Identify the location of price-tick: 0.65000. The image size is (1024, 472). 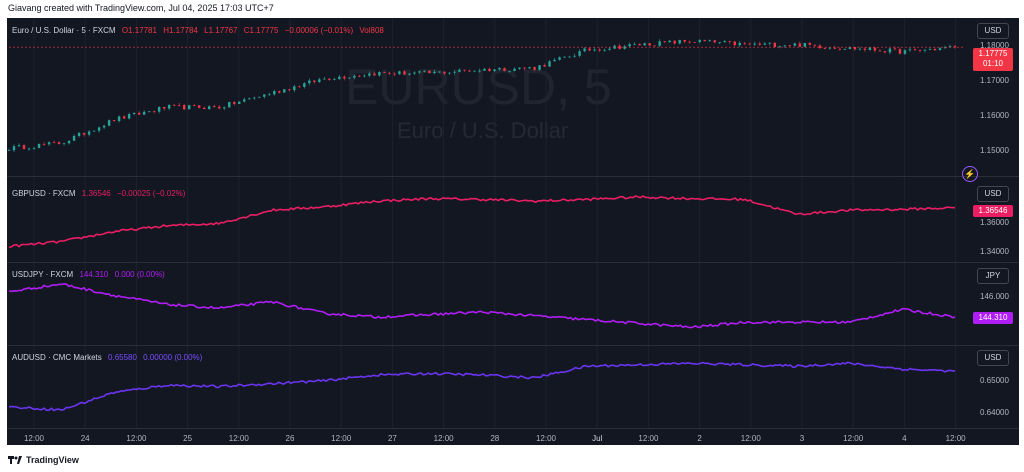
(994, 380).